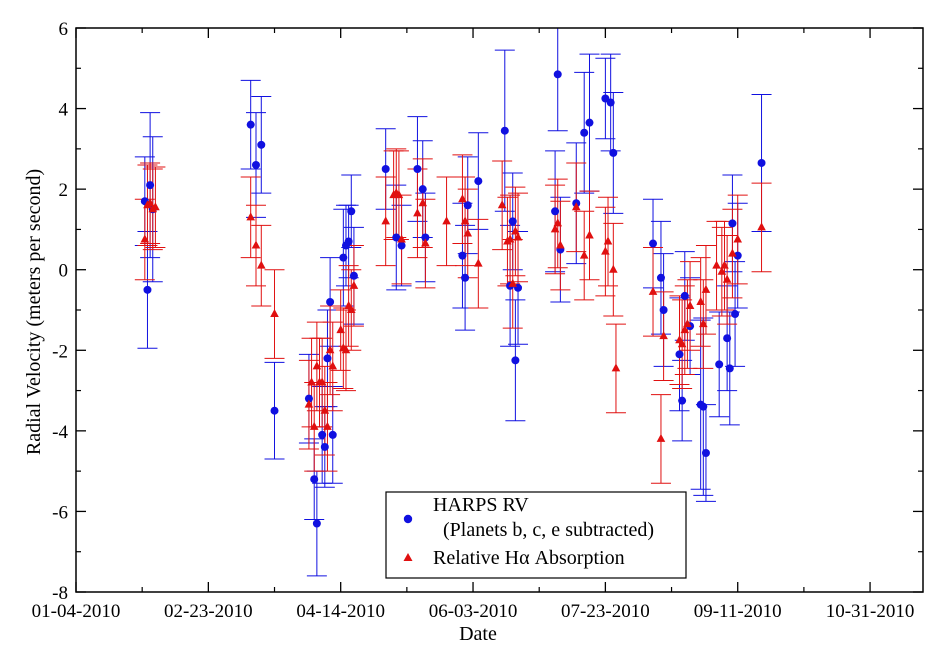 Image resolution: width=943 pixels, height=656 pixels. Describe the element at coordinates (60, 512) in the screenshot. I see `y-tick-label: -6` at that location.